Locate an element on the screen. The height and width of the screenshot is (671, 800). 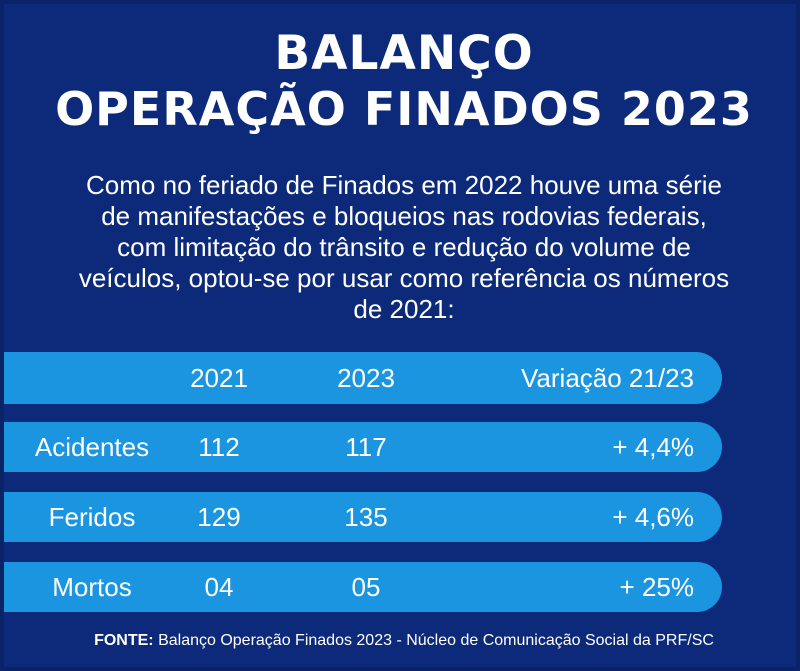
table-header-row: 2021 2023 Variação 21/23 is located at coordinates (363, 378).